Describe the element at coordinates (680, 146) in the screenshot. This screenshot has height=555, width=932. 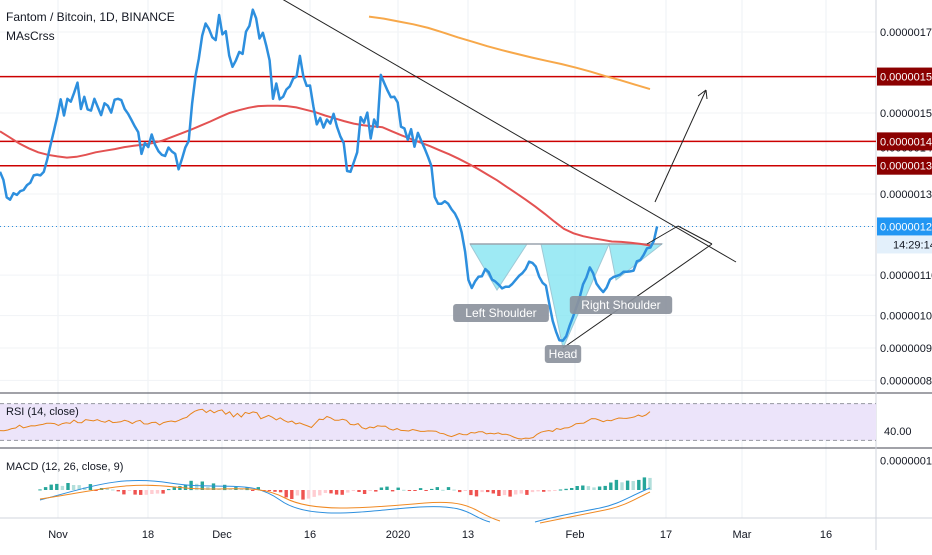
I see `breakout-arrow` at that location.